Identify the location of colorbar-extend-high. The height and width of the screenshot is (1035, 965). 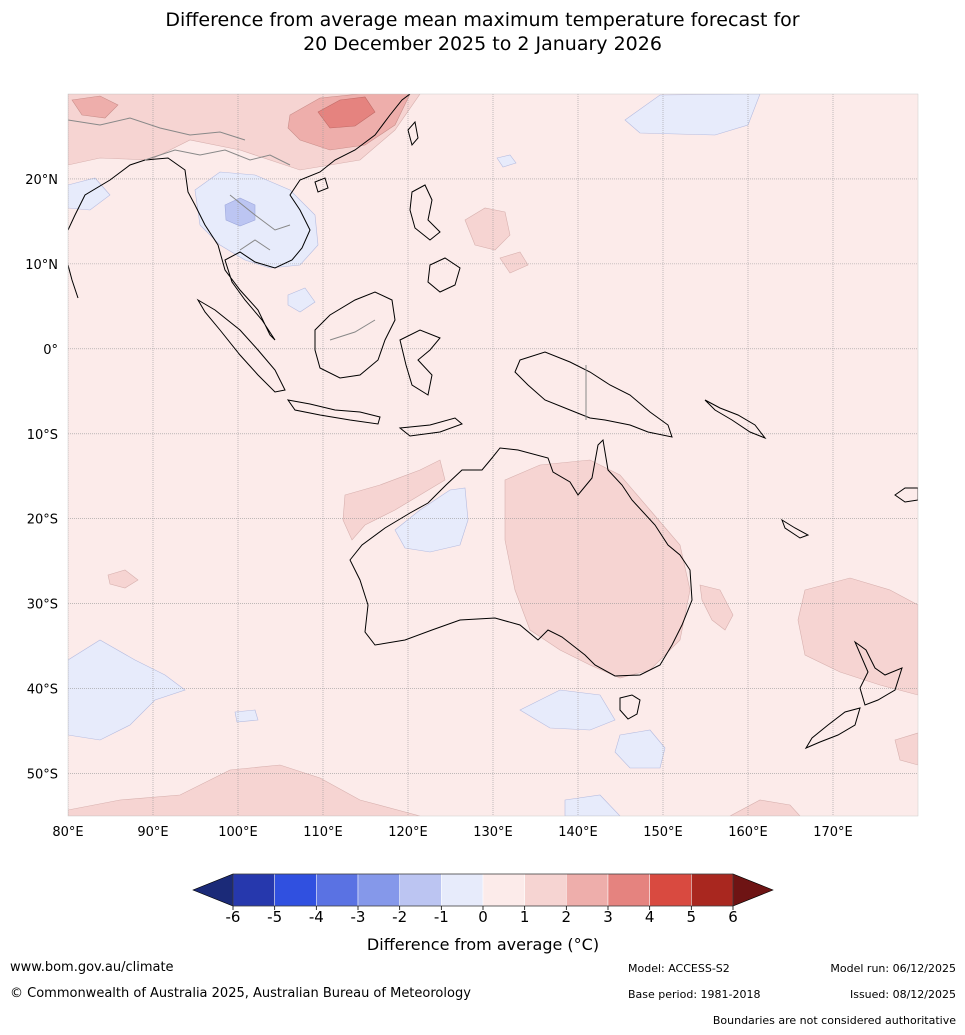
(753, 890).